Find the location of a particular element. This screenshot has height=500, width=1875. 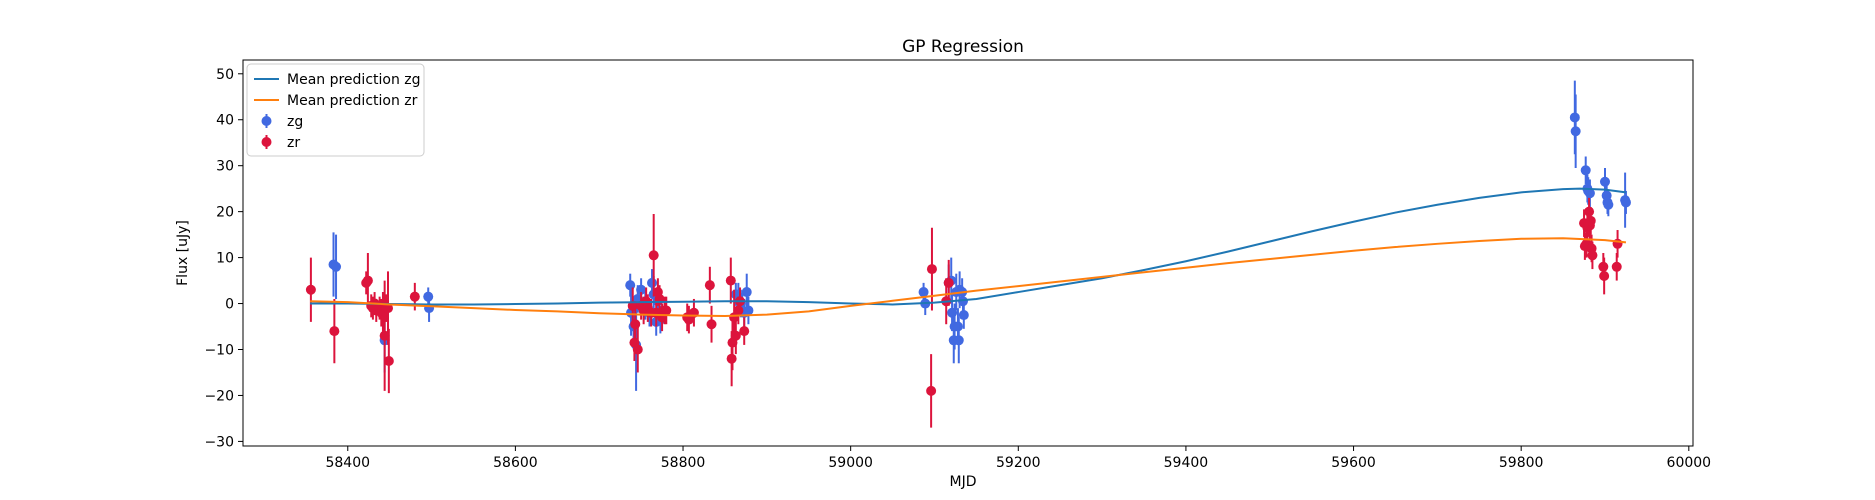

y-tick-label--30: −30 is located at coordinates (219, 442).